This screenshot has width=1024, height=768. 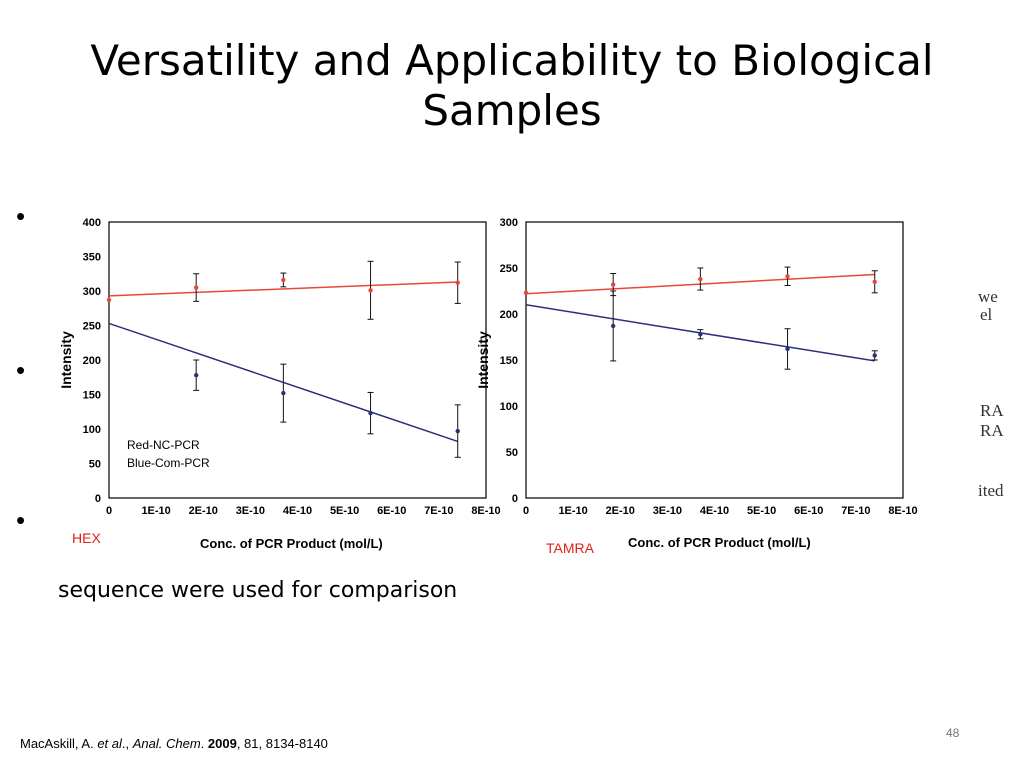 What do you see at coordinates (855, 511) in the screenshot?
I see `tamra-x-tick-label: 7E-10` at bounding box center [855, 511].